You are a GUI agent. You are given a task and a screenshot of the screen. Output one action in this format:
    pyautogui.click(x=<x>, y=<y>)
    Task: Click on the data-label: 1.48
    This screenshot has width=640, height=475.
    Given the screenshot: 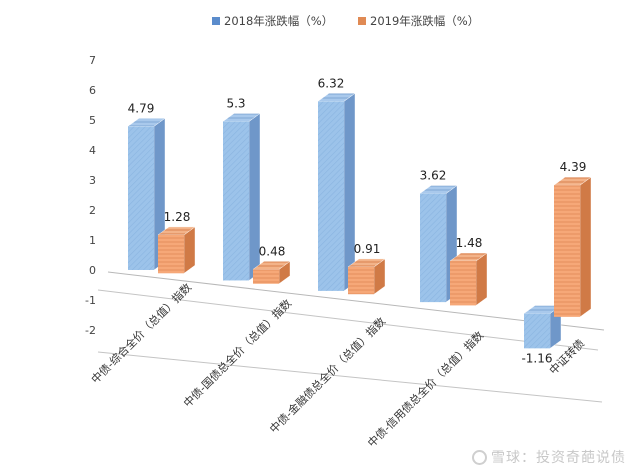 What is the action you would take?
    pyautogui.click(x=469, y=243)
    